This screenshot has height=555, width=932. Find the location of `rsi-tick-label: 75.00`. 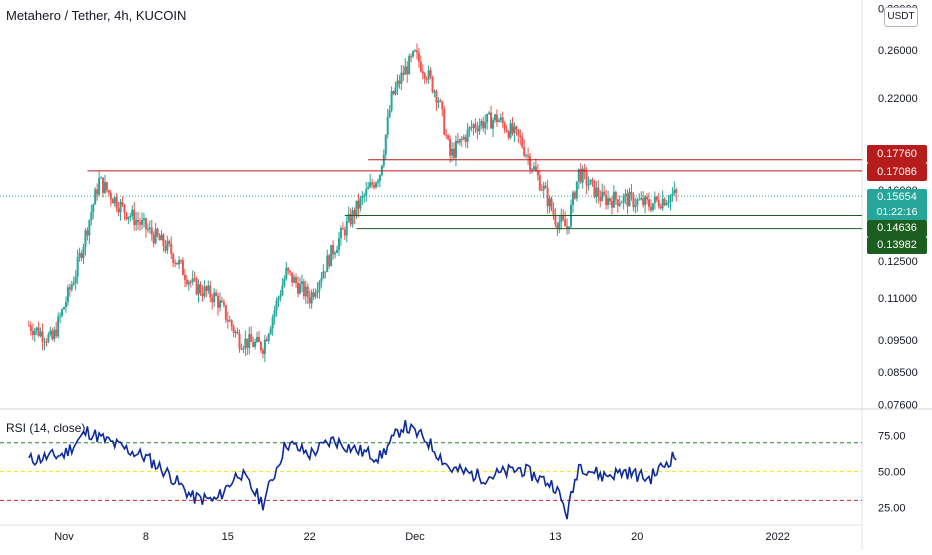

rsi-tick-label: 75.00 is located at coordinates (892, 437).